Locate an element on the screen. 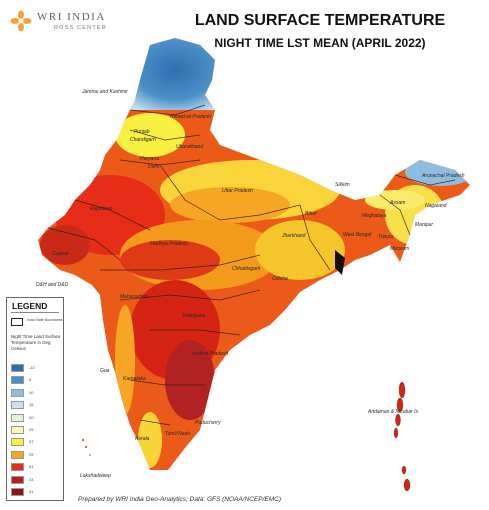  legend-title: LEGEND is located at coordinates (30, 306).